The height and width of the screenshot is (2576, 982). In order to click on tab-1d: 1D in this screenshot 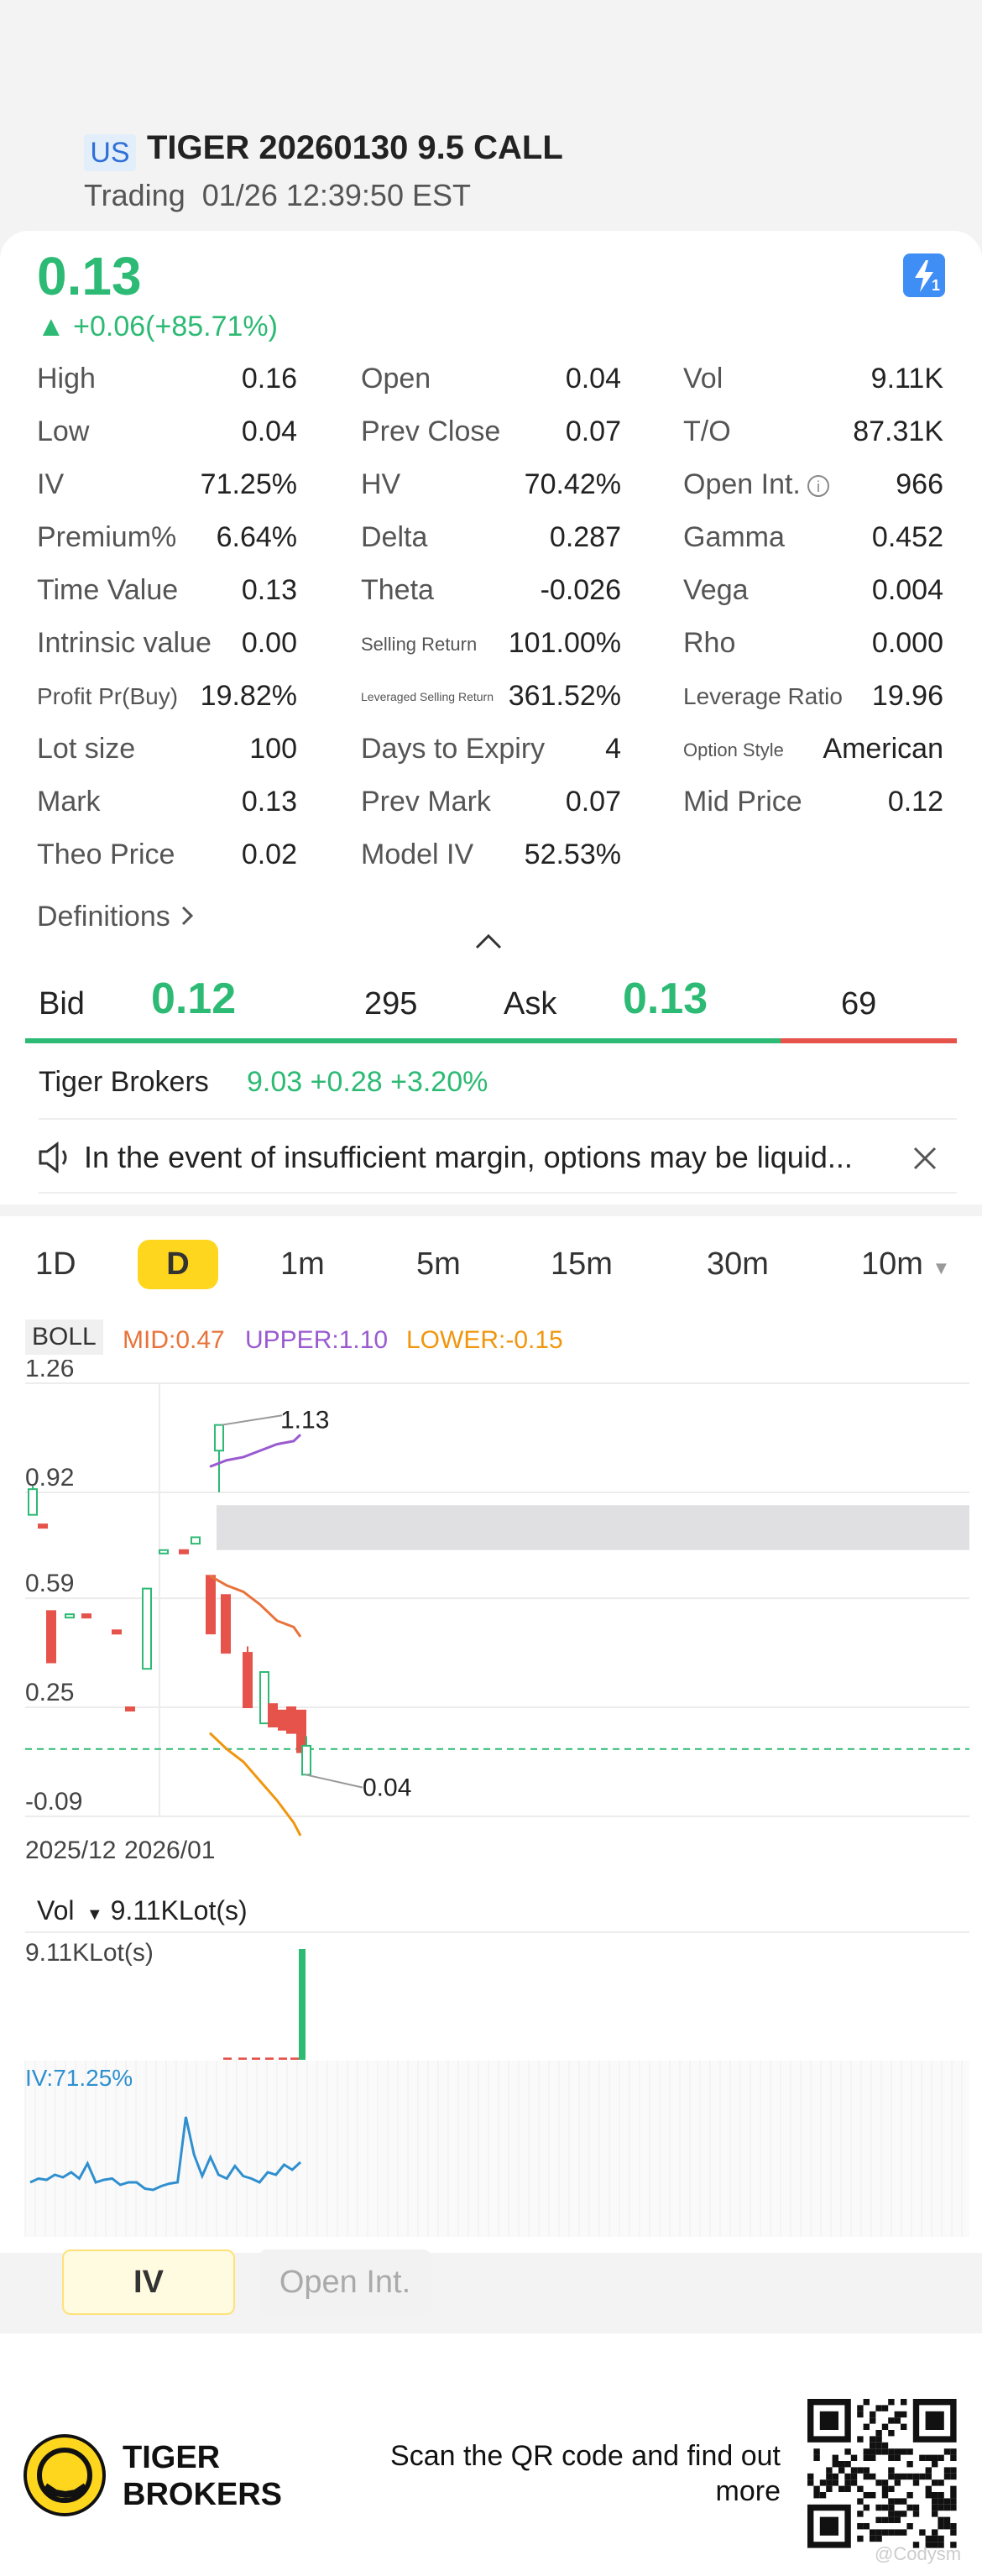, I will do `click(55, 1264)`.